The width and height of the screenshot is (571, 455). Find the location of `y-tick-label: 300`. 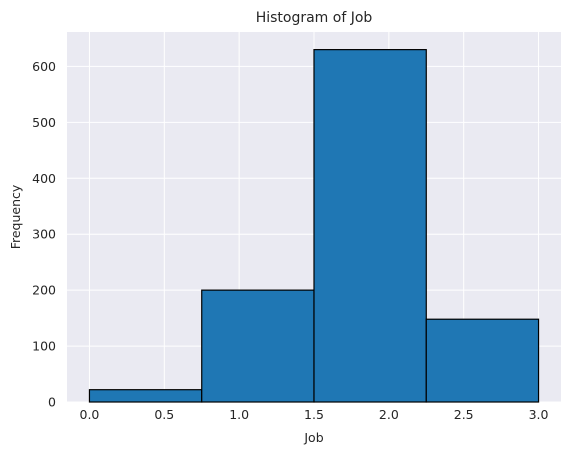

y-tick-label: 300 is located at coordinates (44, 234).